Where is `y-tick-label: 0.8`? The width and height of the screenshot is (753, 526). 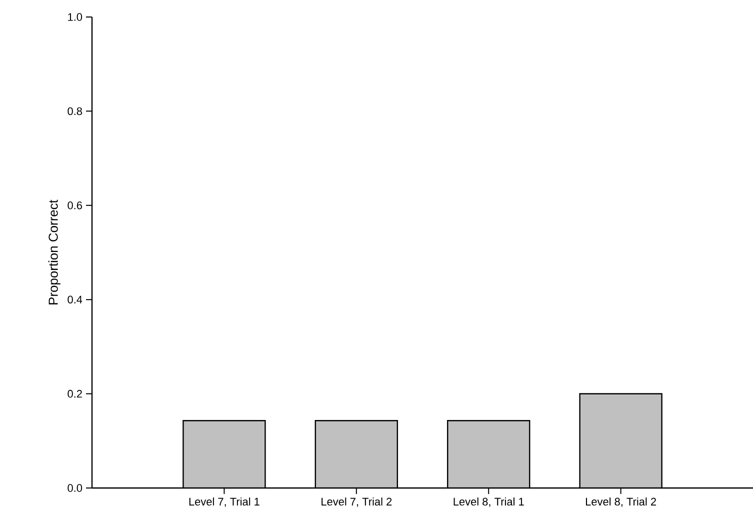
y-tick-label: 0.8 is located at coordinates (75, 111).